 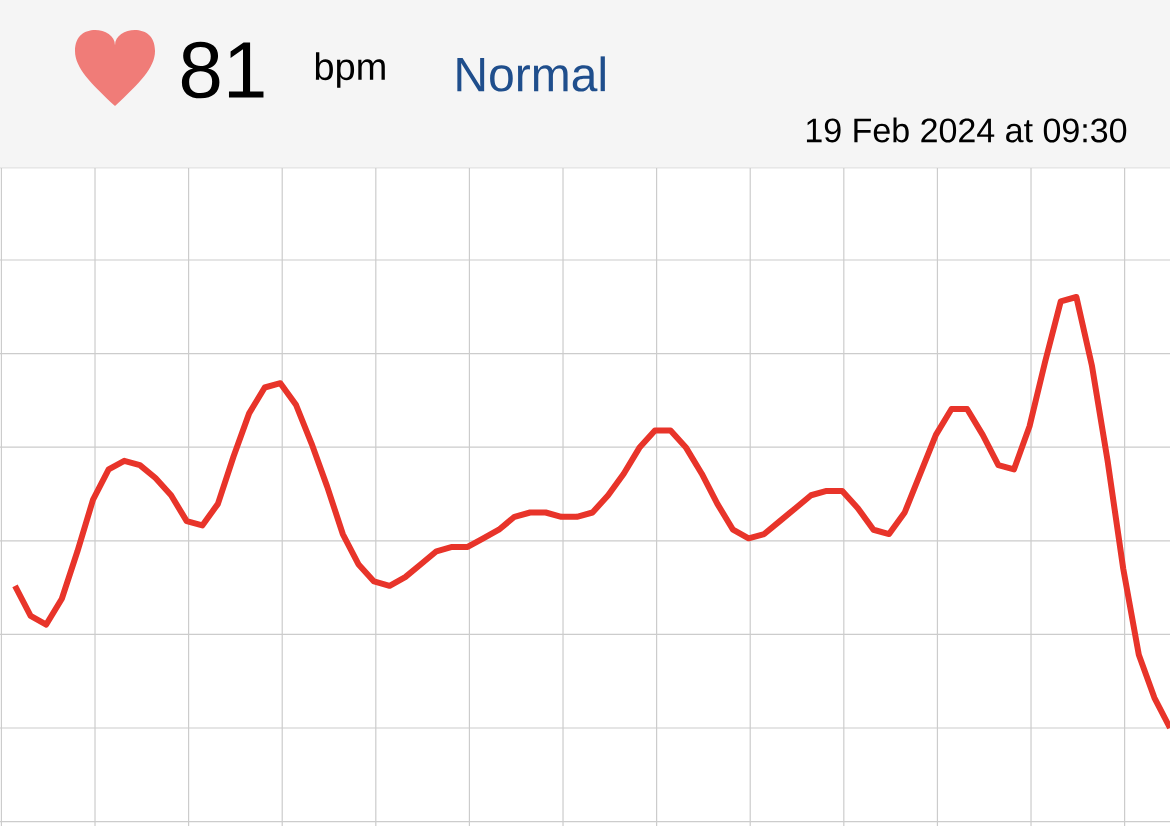 I want to click on text: 19 Feb 2024 at 09:30, so click(x=966, y=130).